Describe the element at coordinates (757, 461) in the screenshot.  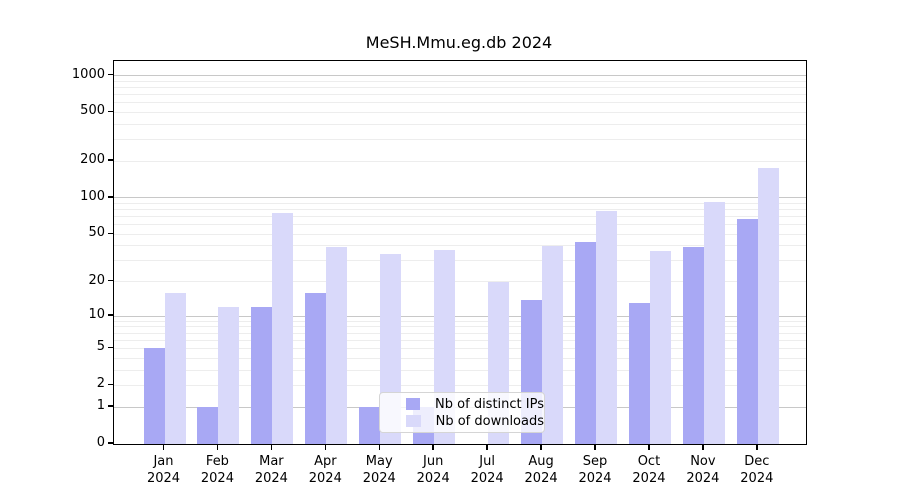
I see `x-tick-month: Dec` at that location.